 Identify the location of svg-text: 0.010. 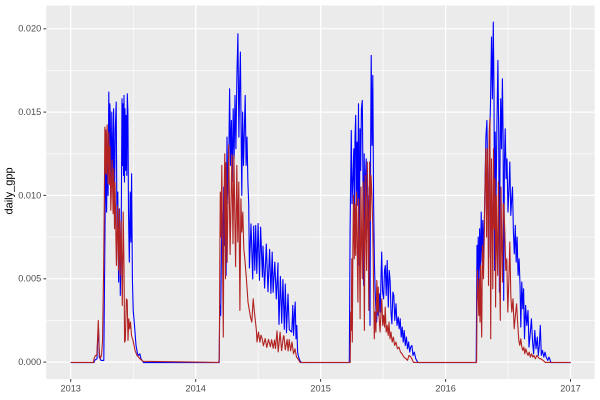
(29, 195).